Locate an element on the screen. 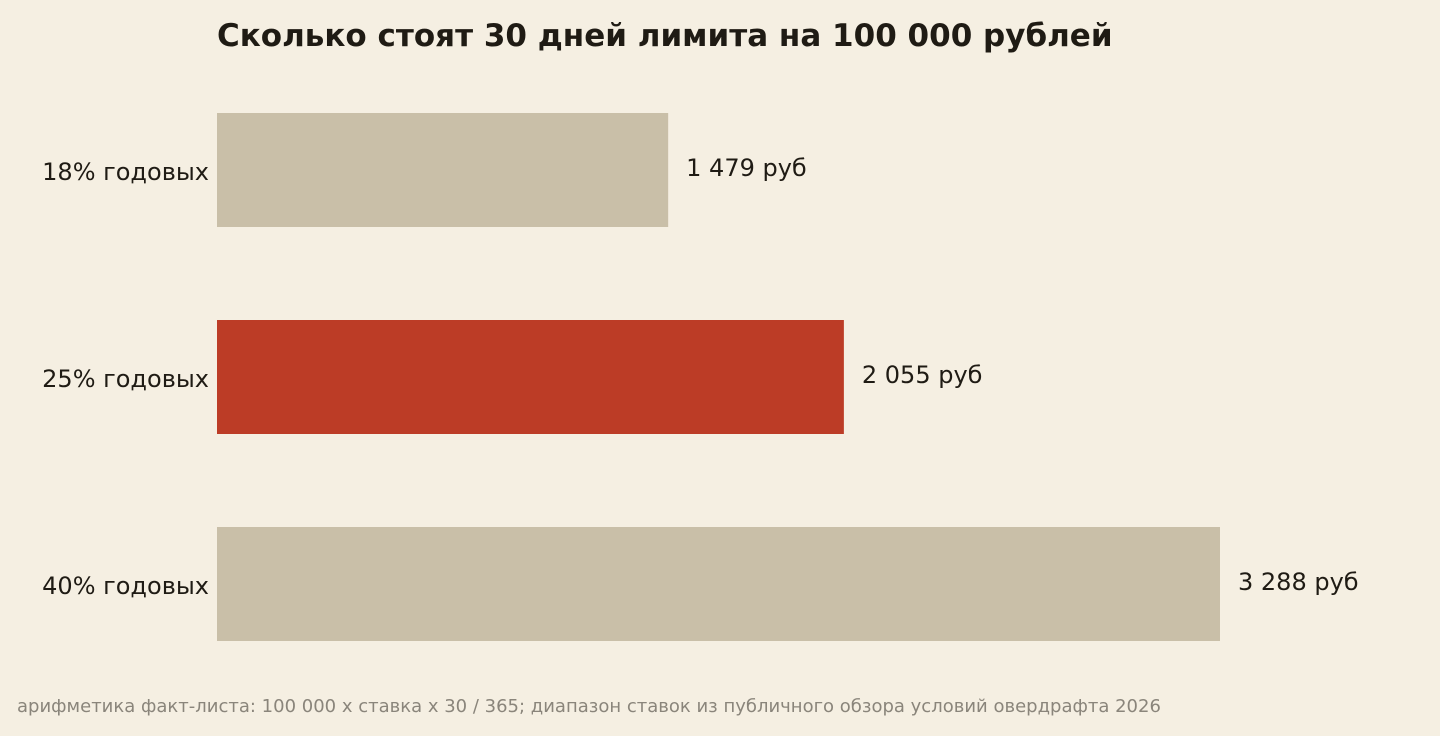 Image resolution: width=1440 pixels, height=736 pixels. category-label-1: 18% годовых is located at coordinates (125, 172).